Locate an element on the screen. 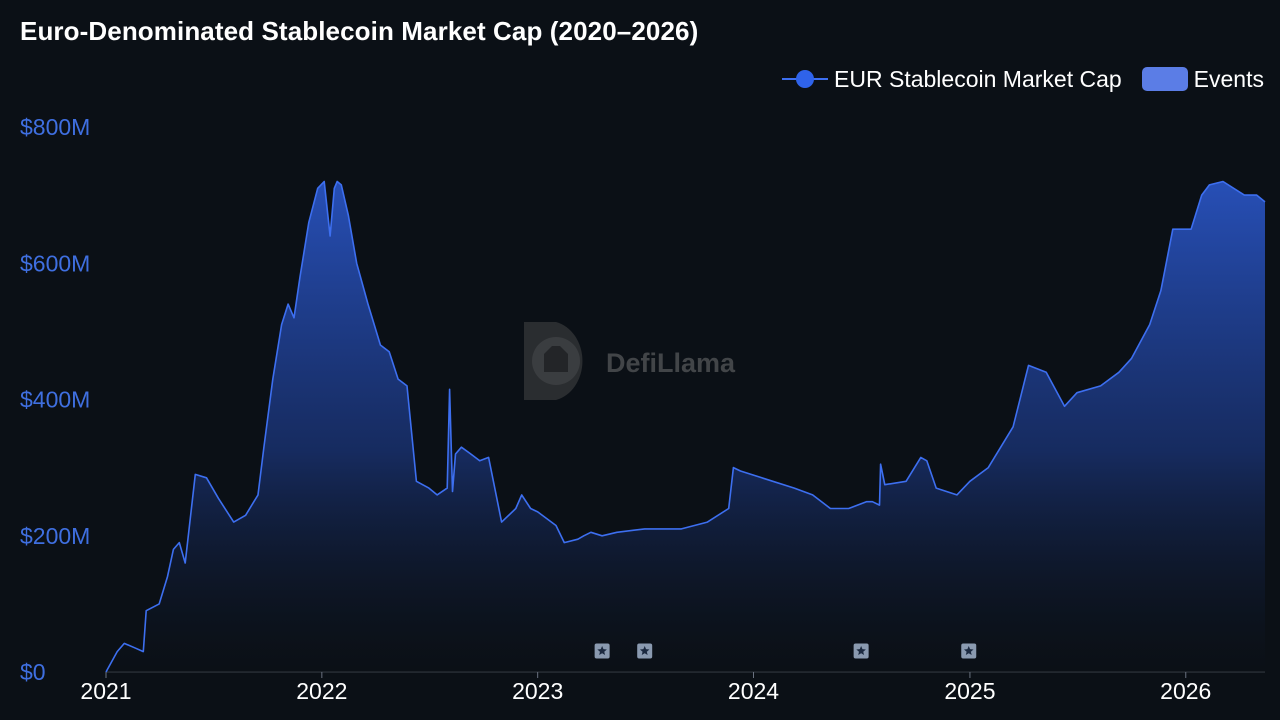 Image resolution: width=1280 pixels, height=720 pixels. y-tick-label: $0 is located at coordinates (33, 672).